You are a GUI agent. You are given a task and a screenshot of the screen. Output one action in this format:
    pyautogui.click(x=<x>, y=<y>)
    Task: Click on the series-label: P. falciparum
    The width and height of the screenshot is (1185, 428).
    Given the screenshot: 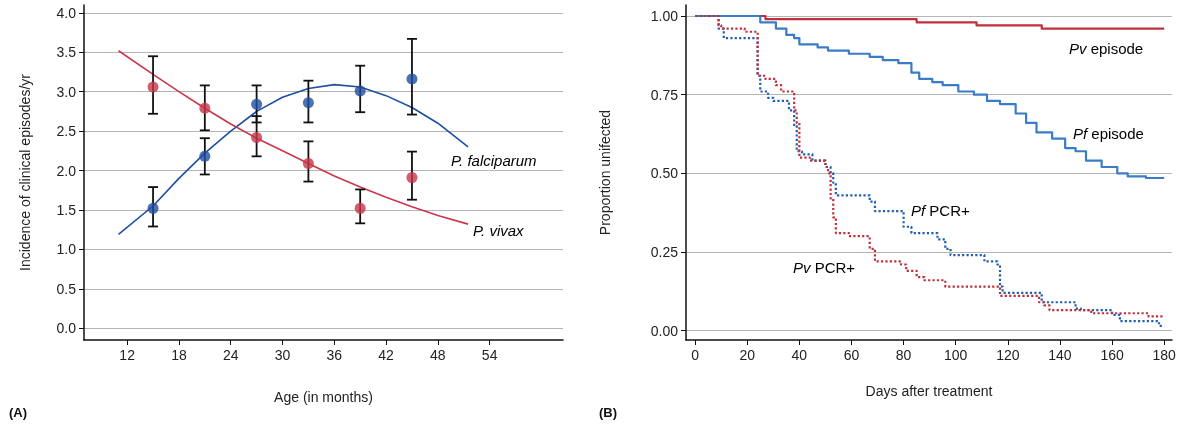 What is the action you would take?
    pyautogui.click(x=494, y=160)
    